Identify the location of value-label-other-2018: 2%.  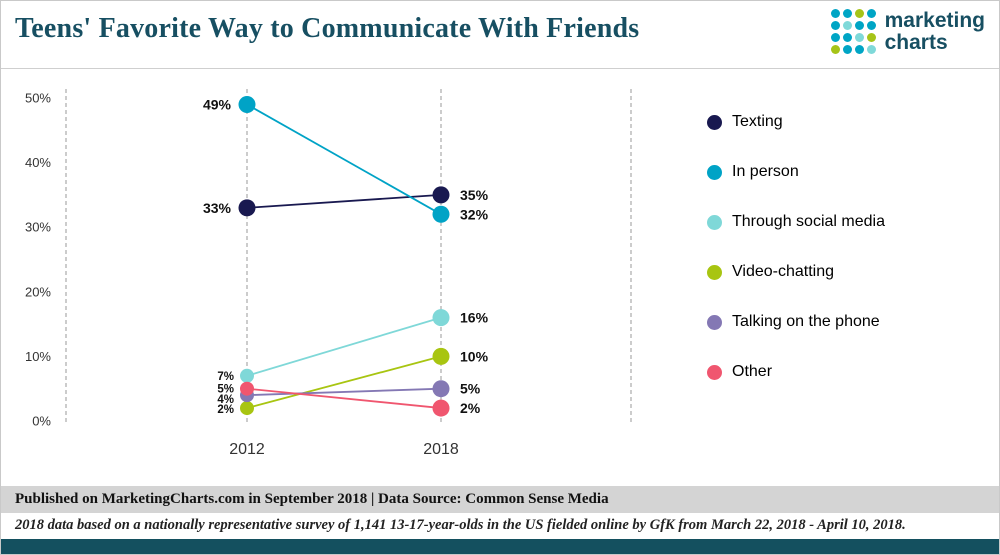
(470, 408).